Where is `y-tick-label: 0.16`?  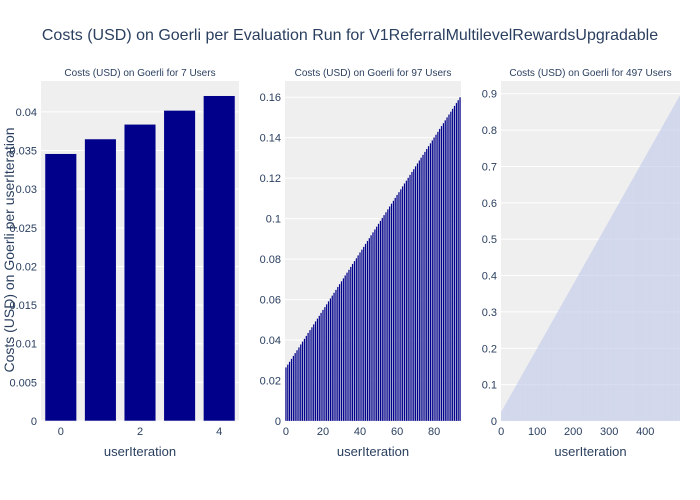 y-tick-label: 0.16 is located at coordinates (270, 98).